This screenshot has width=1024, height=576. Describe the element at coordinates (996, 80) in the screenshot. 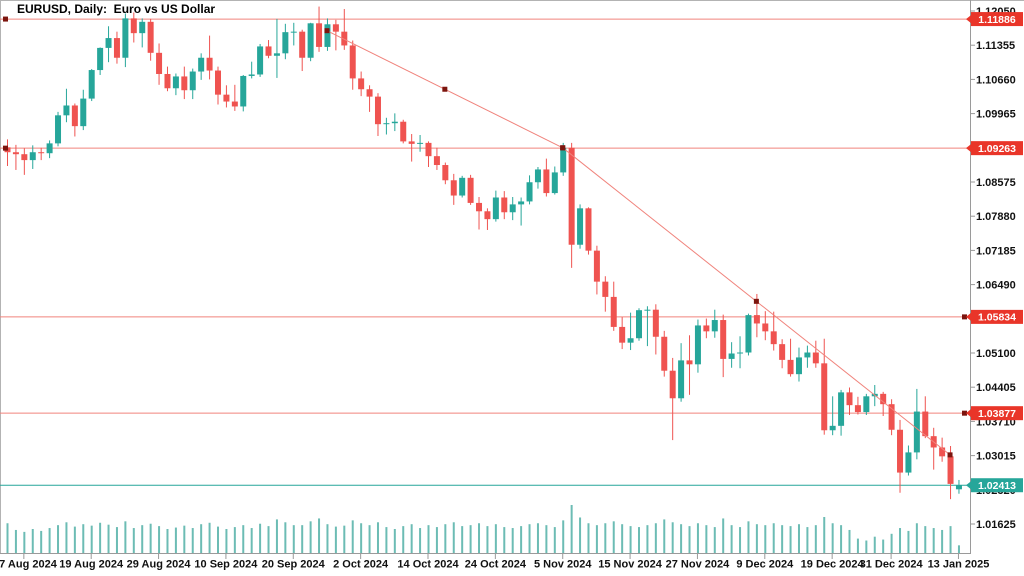

I see `y-axis-label: 1.10660` at that location.